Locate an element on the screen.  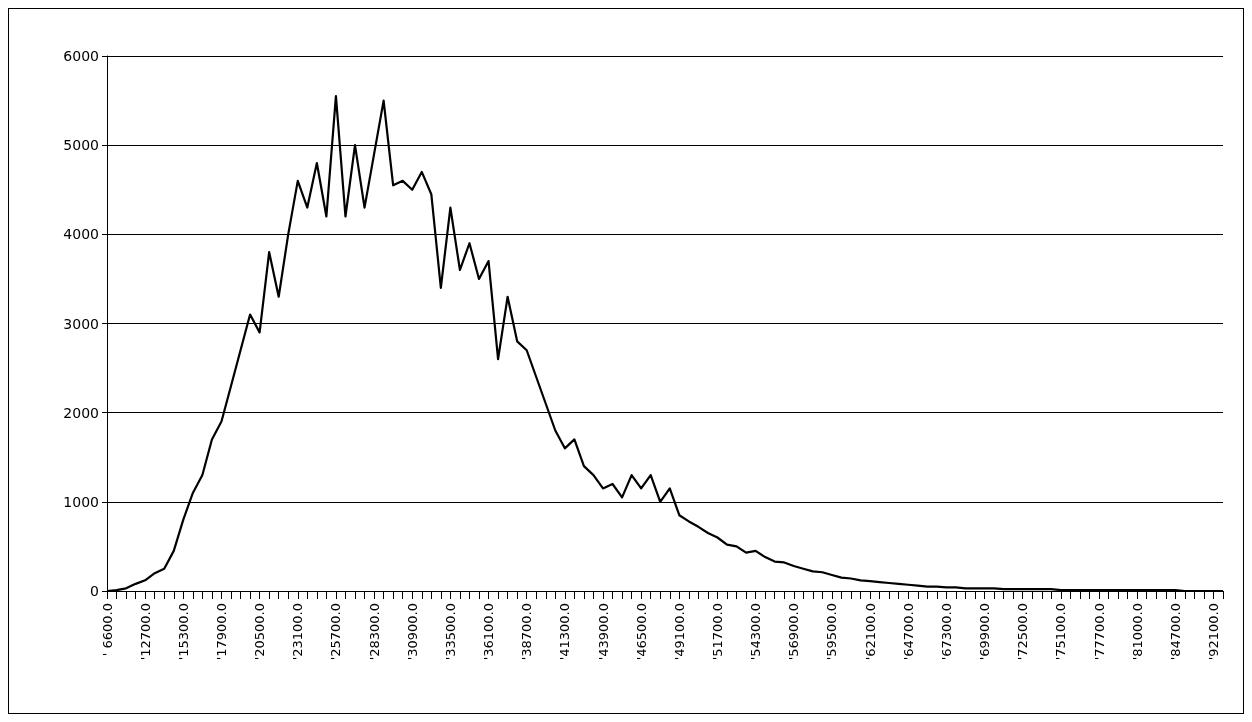
x-tick-label: '67300.0 is located at coordinates (946, 632).